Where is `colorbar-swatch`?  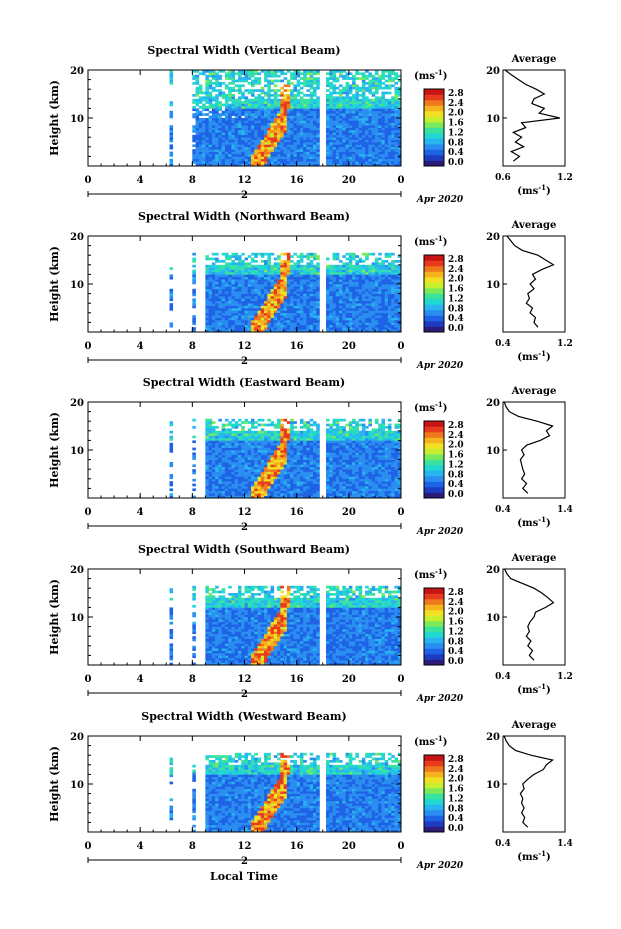
colorbar-swatch is located at coordinates (434, 147).